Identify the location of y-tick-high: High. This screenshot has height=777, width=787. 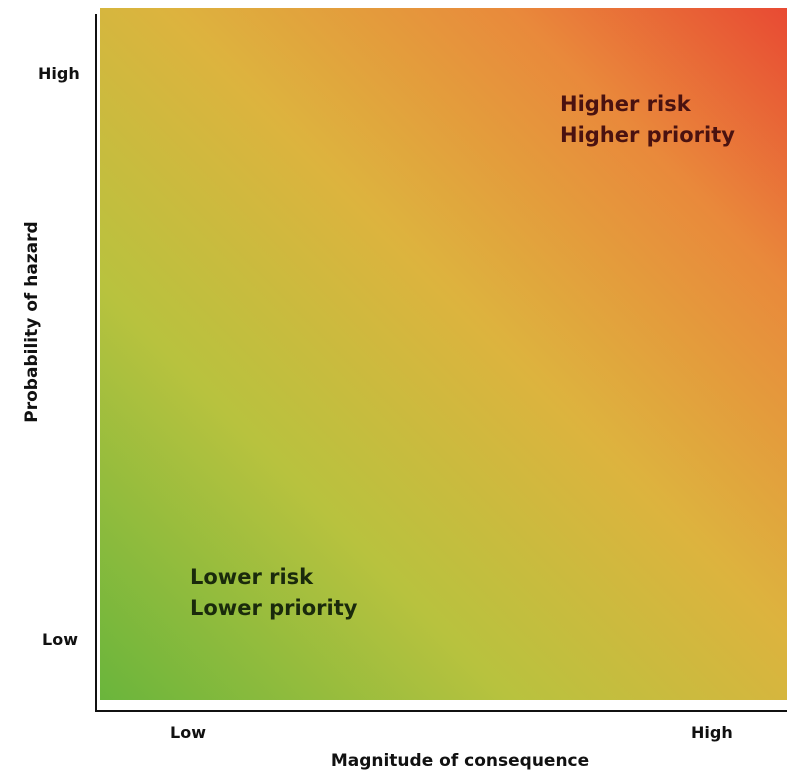
(59, 73).